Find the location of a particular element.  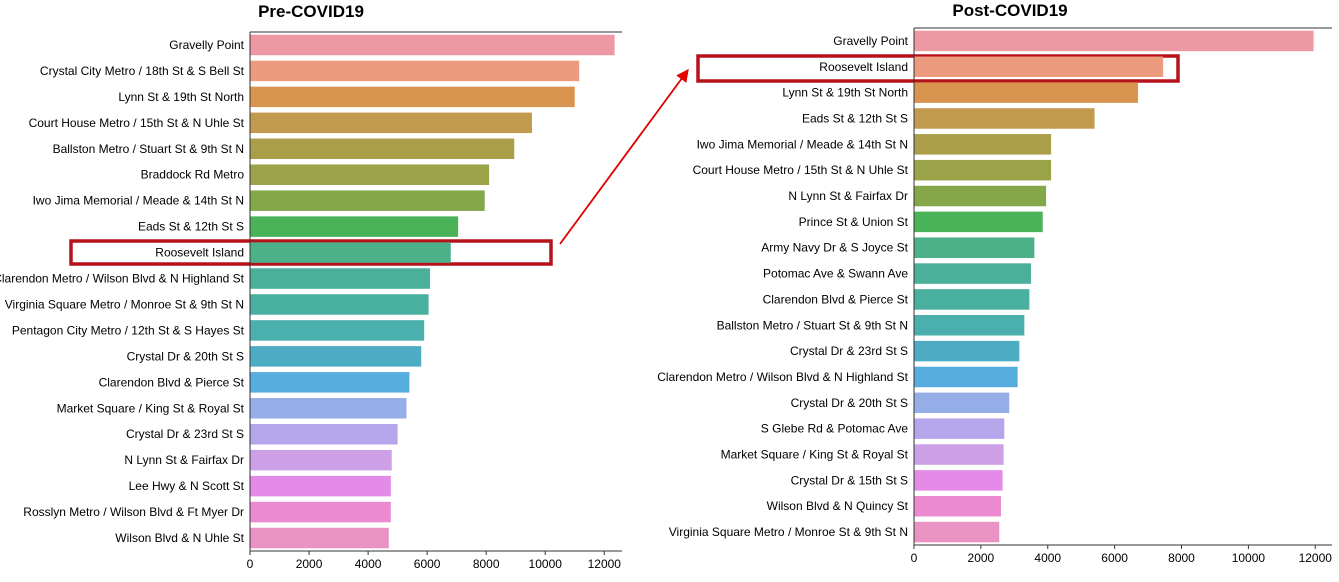

category-label: Lee Hwy & N Scott St is located at coordinates (187, 486).